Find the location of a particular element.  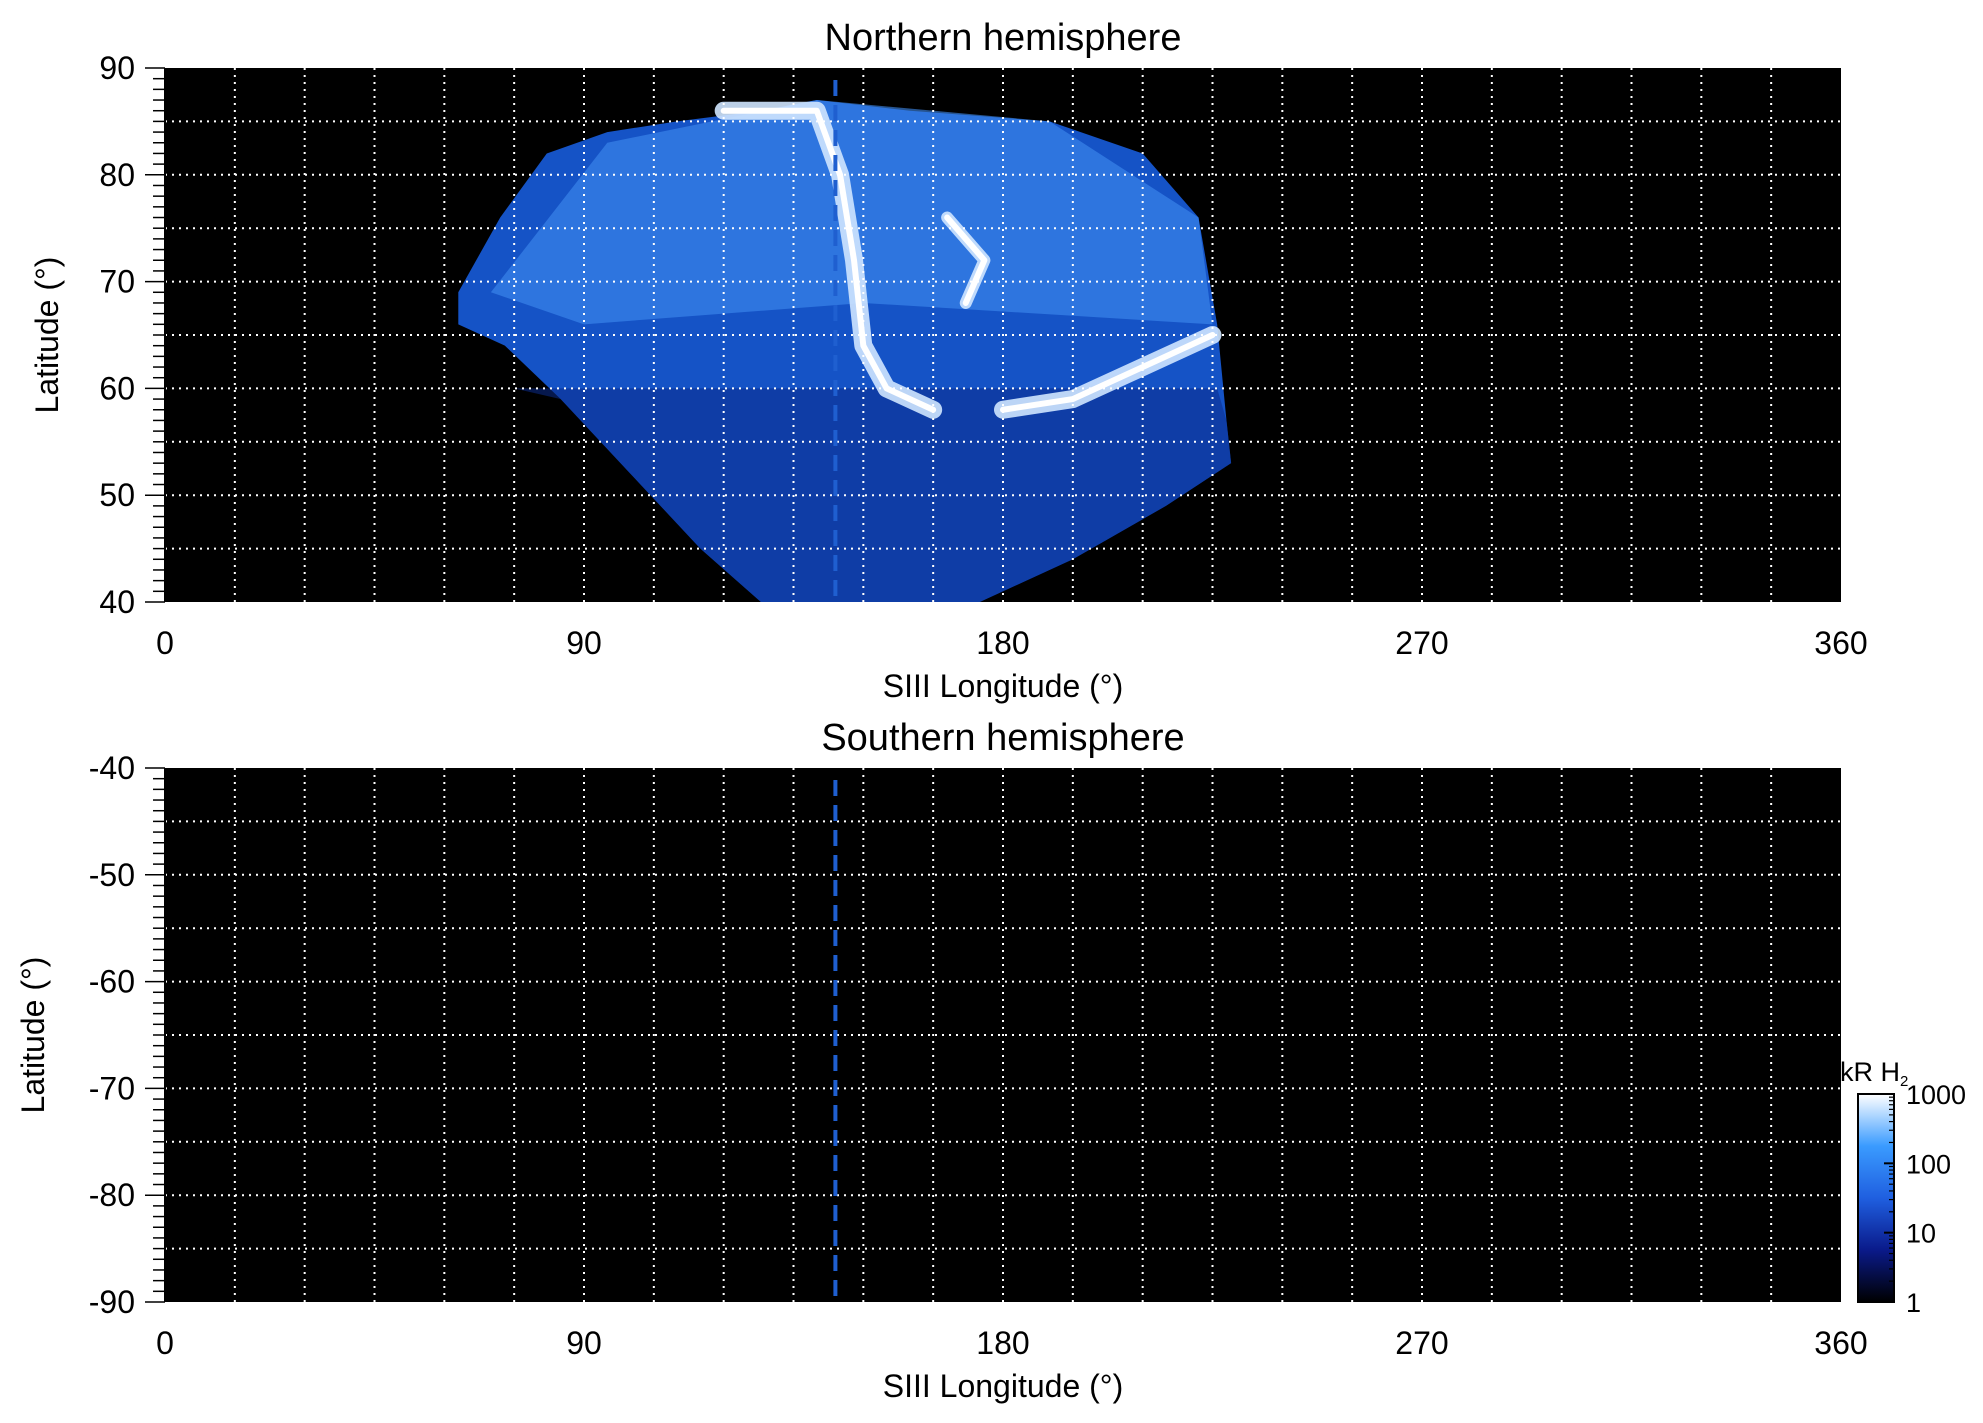

colorbar-gradient is located at coordinates (1876, 1198).